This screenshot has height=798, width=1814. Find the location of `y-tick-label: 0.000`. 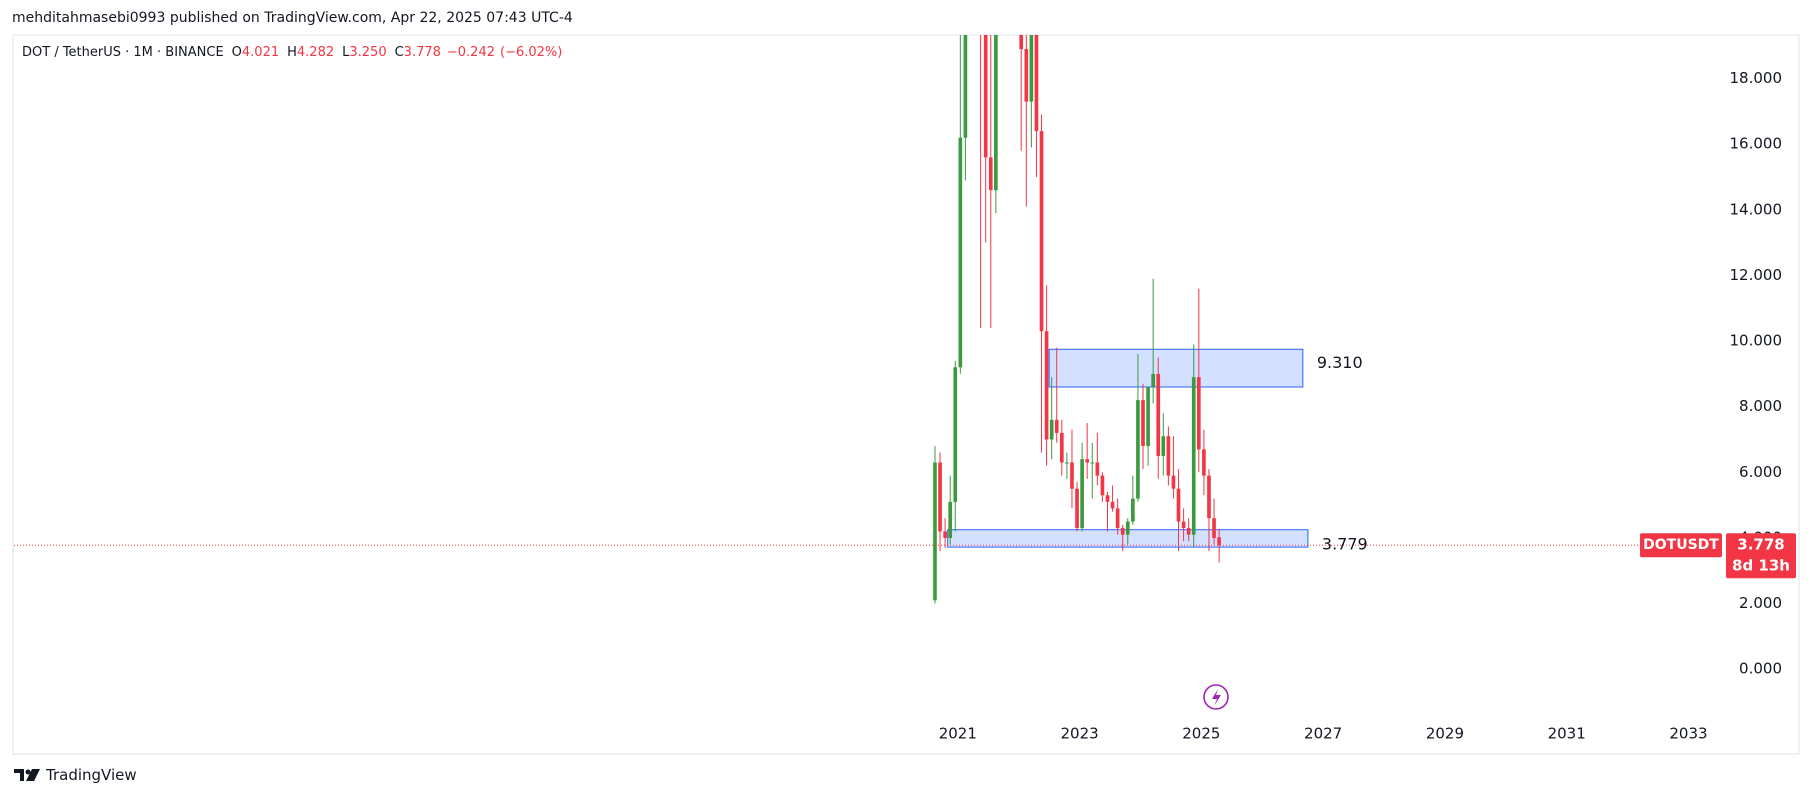

y-tick-label: 0.000 is located at coordinates (1760, 669).